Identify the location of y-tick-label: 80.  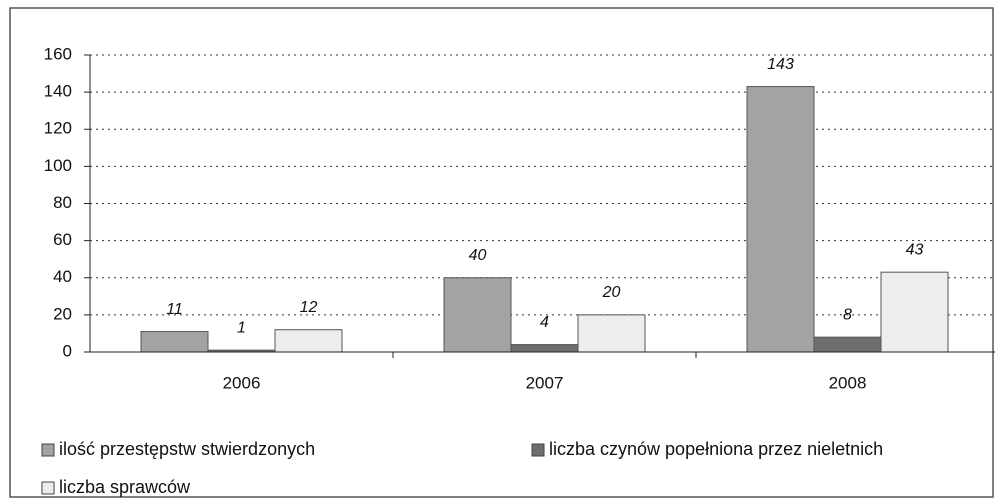
(62, 202).